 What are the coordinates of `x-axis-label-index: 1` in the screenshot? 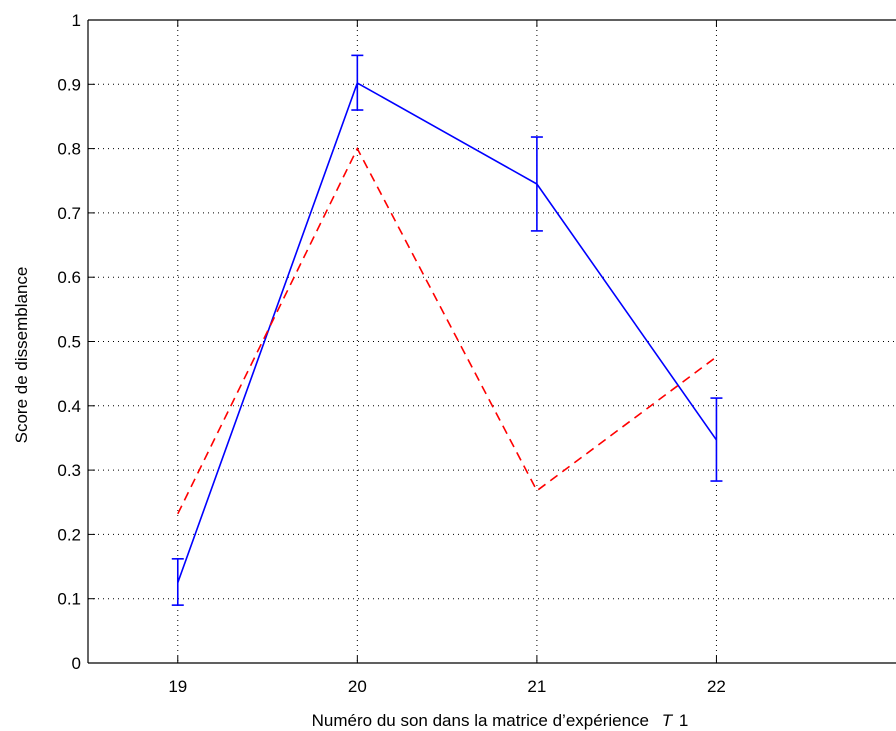 It's located at (683, 720).